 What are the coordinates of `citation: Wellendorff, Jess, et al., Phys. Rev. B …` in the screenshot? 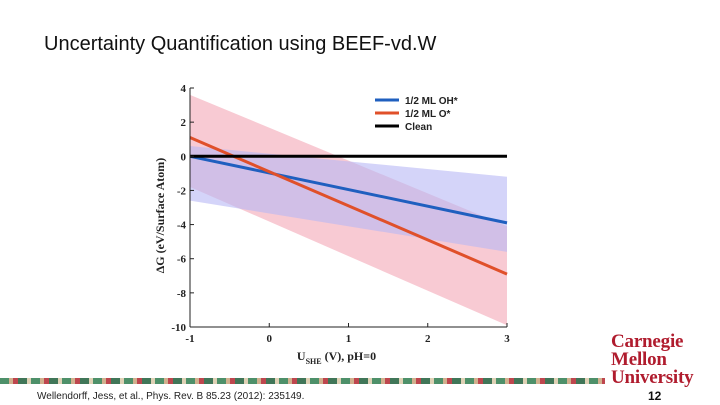 It's located at (171, 396).